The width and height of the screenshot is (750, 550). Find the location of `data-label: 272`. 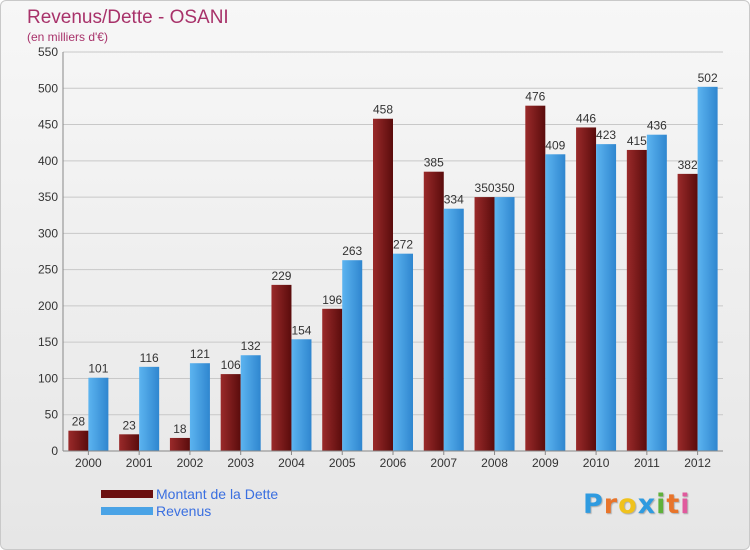

data-label: 272 is located at coordinates (403, 245).